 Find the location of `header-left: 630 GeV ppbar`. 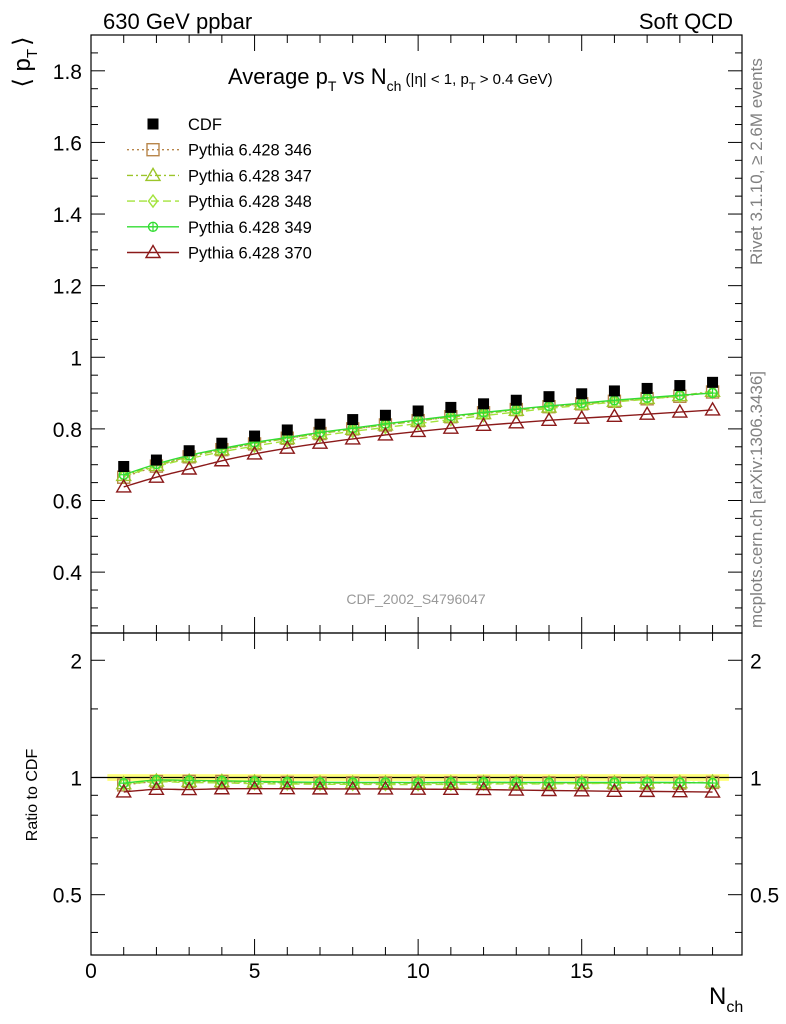

header-left: 630 GeV ppbar is located at coordinates (177, 21).